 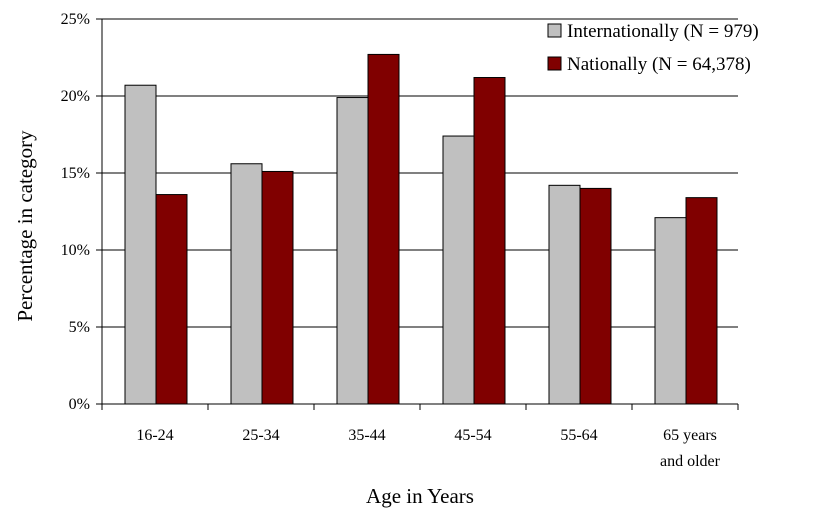 I want to click on legend-label: Nationally (N = 64,378), so click(x=659, y=64).